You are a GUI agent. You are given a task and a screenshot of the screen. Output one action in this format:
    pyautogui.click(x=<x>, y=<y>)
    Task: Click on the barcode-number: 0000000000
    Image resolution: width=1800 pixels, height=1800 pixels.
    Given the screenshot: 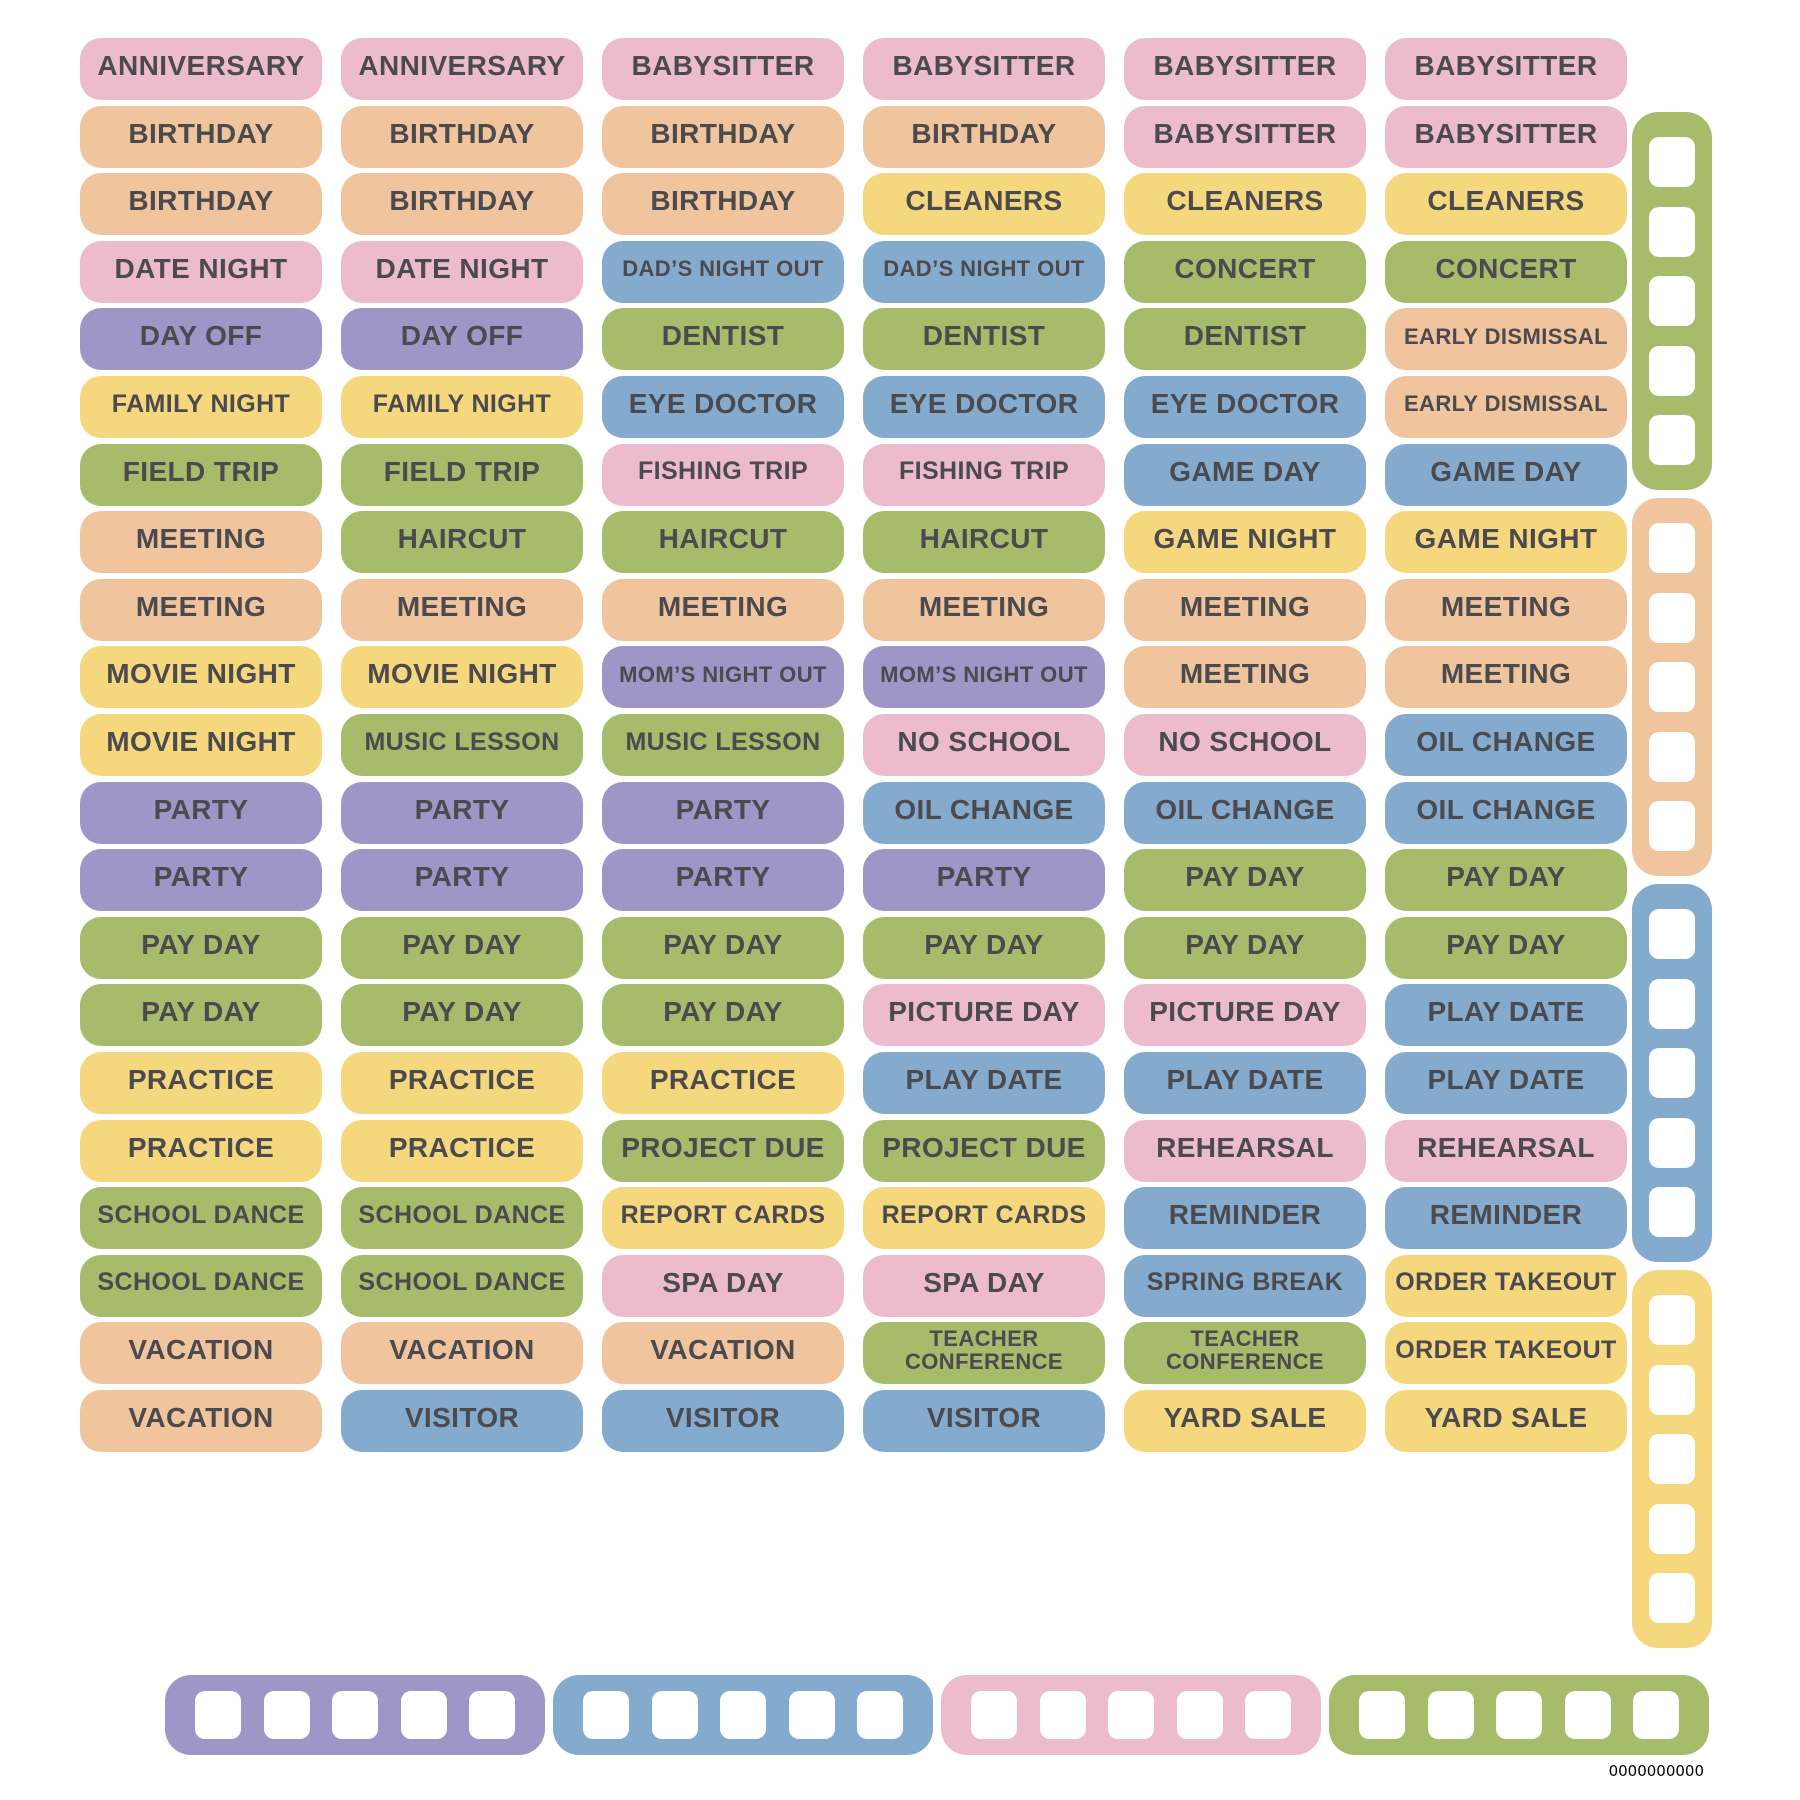 What is the action you would take?
    pyautogui.click(x=1656, y=1771)
    